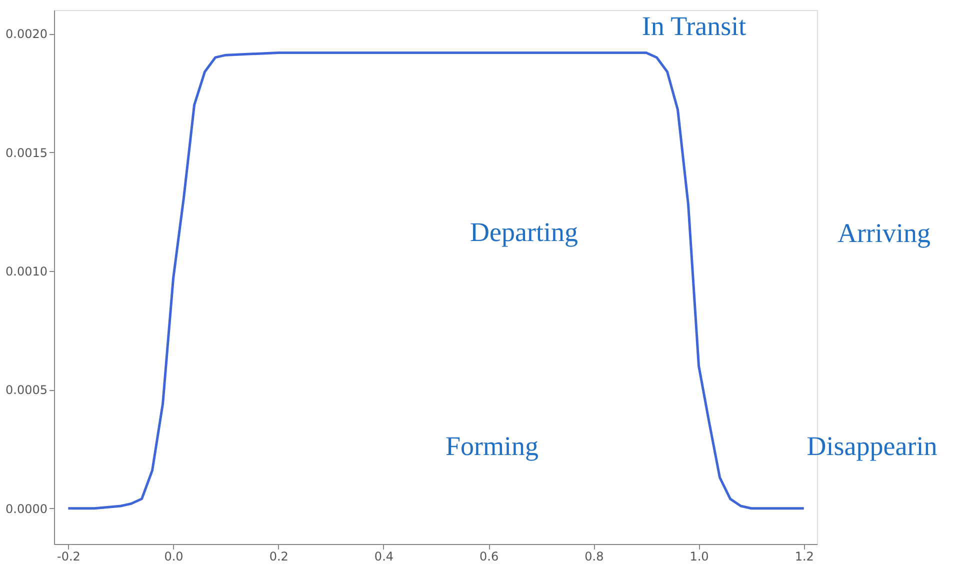 This screenshot has height=574, width=972. Describe the element at coordinates (27, 271) in the screenshot. I see `y-tick-label: 0.0010` at that location.